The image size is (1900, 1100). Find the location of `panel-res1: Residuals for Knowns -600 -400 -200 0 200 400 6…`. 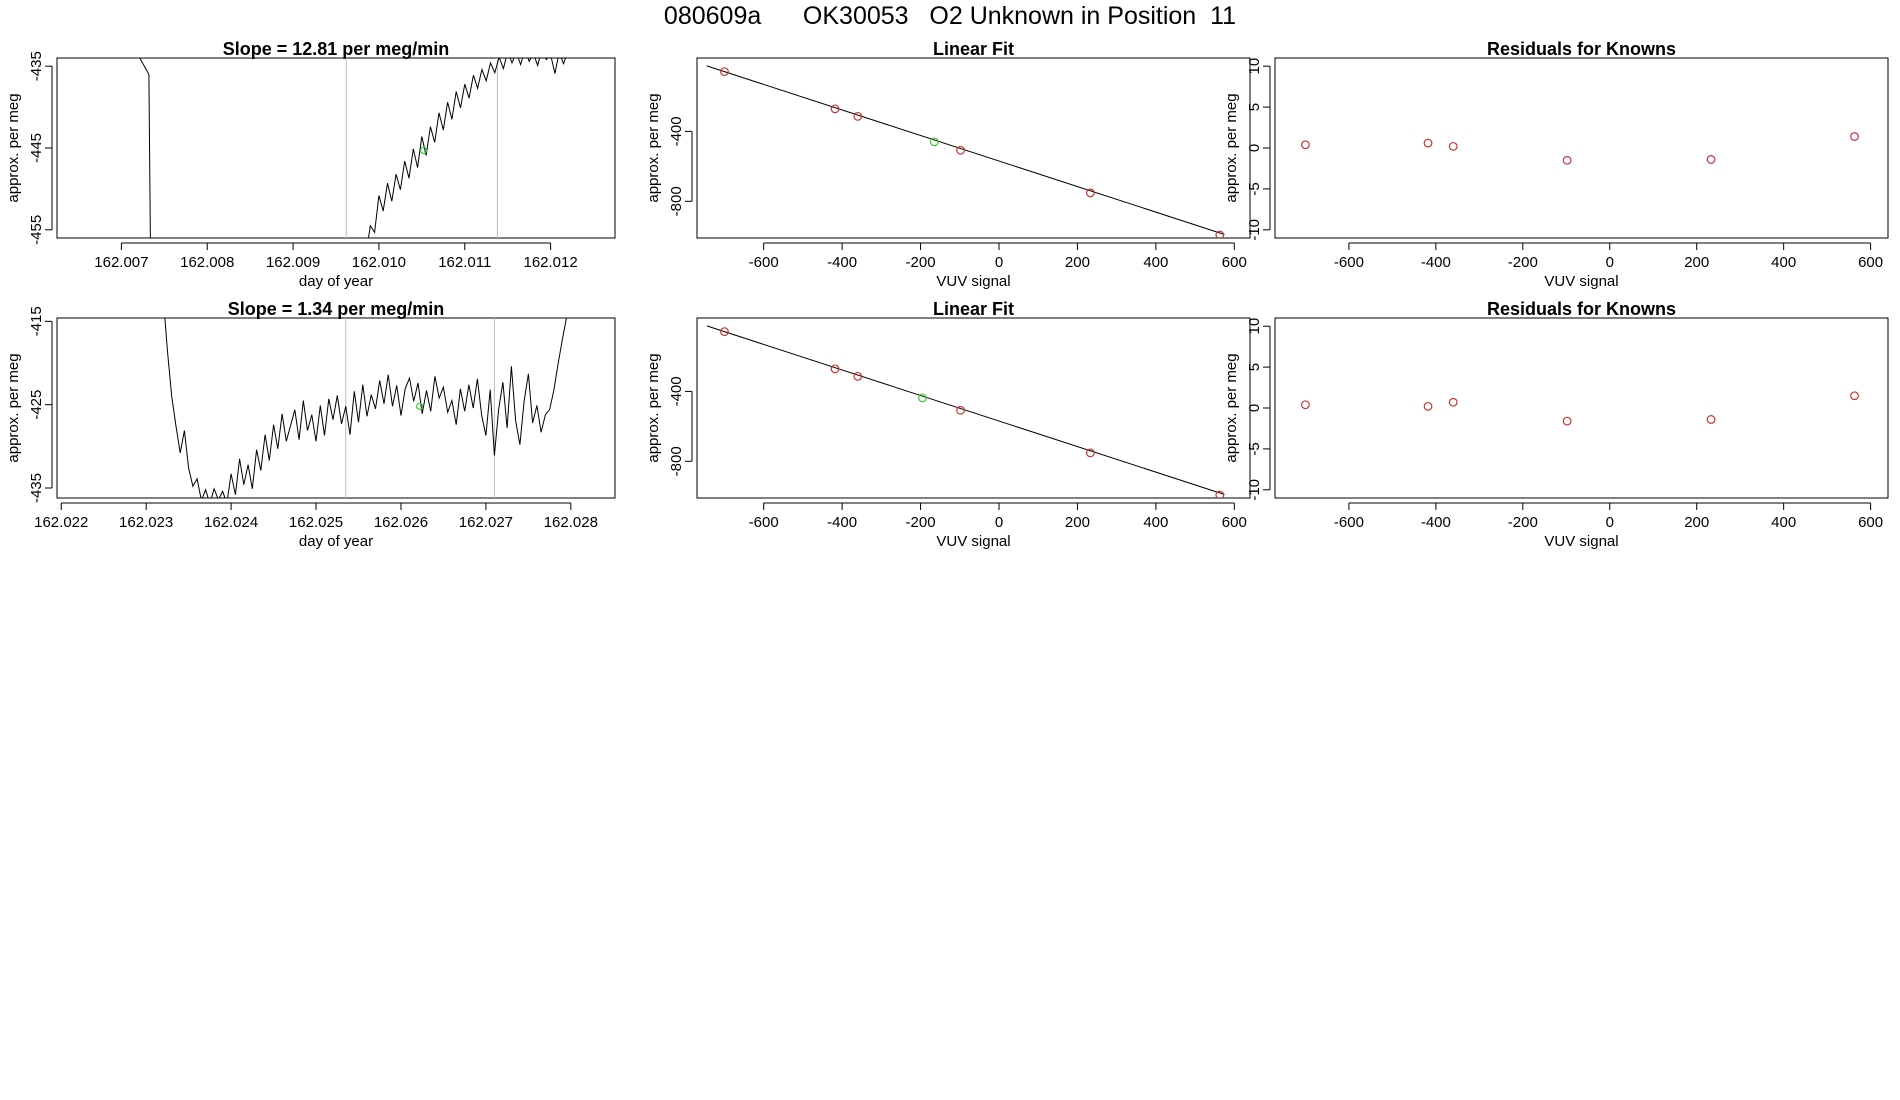

panel-res1: Residuals for Knowns -600 -400 -200 0 200 400 6… is located at coordinates (1556, 164).